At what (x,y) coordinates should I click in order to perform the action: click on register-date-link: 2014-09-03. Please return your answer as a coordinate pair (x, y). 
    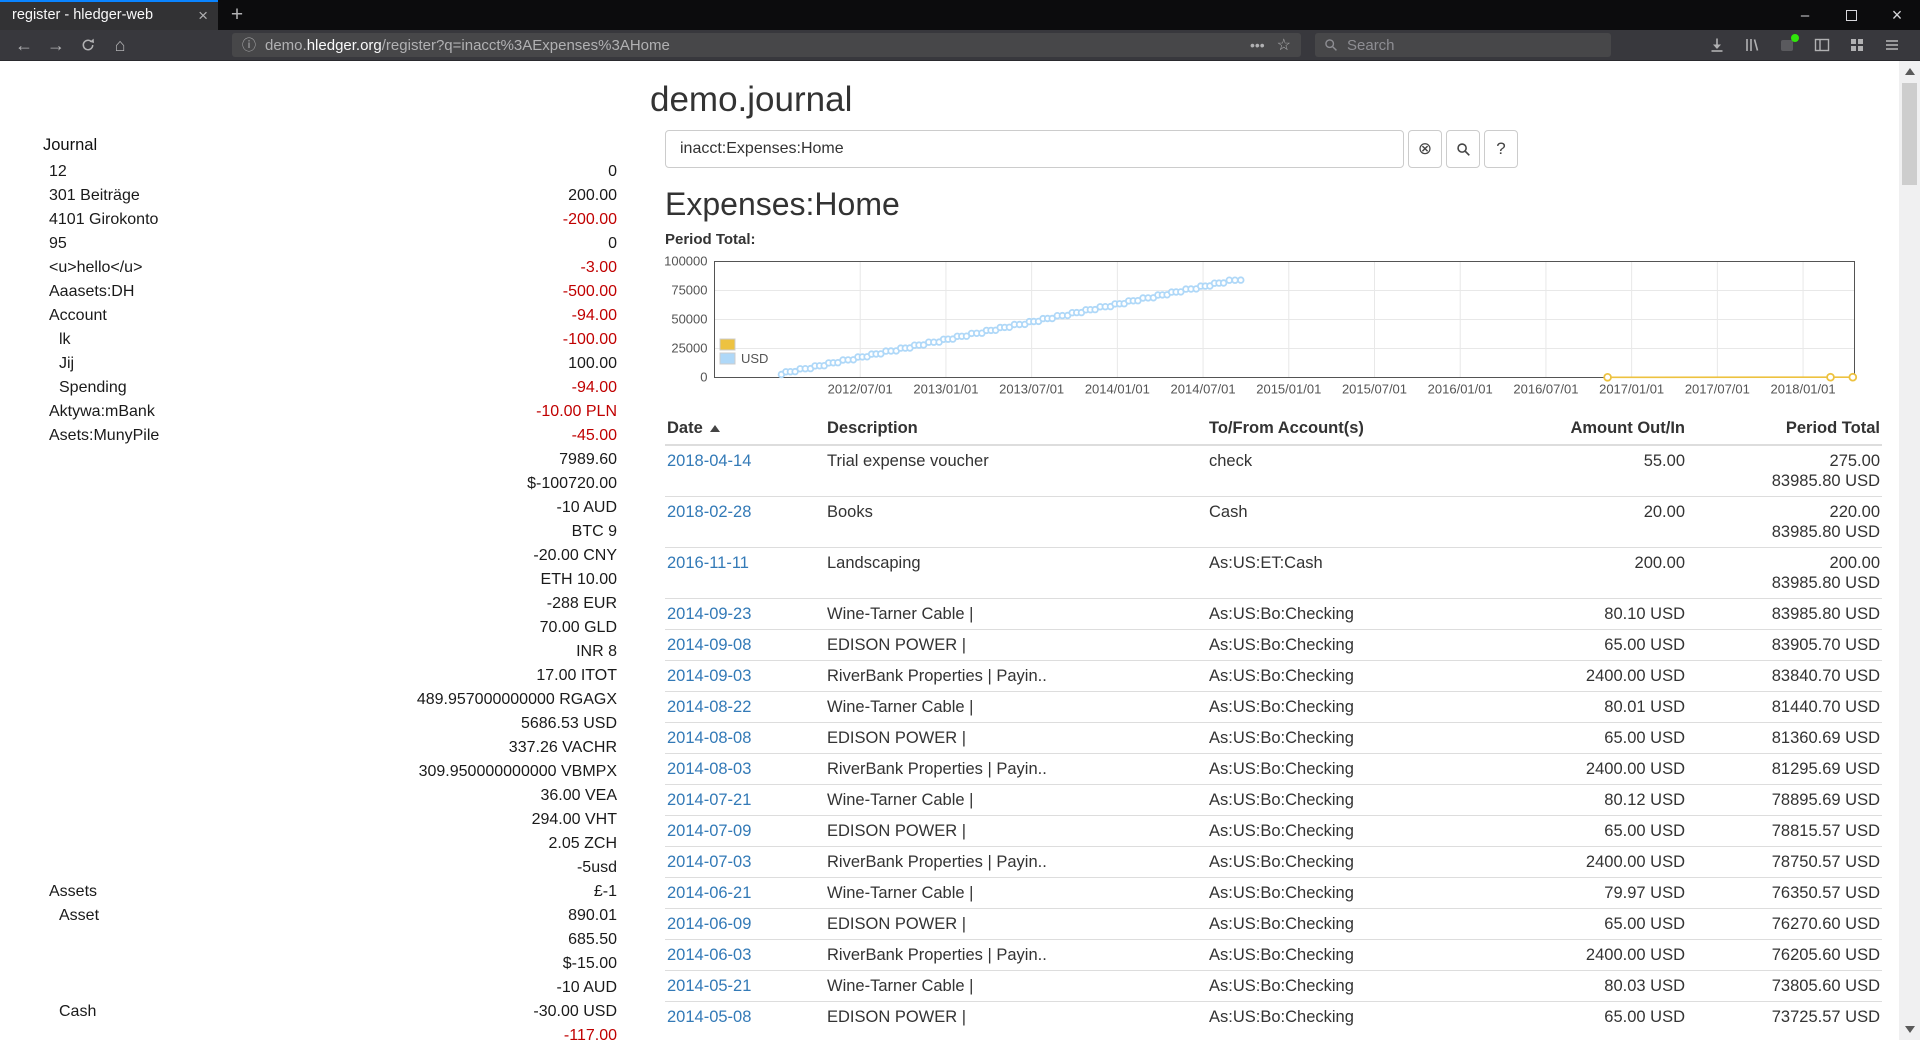
    Looking at the image, I should click on (709, 676).